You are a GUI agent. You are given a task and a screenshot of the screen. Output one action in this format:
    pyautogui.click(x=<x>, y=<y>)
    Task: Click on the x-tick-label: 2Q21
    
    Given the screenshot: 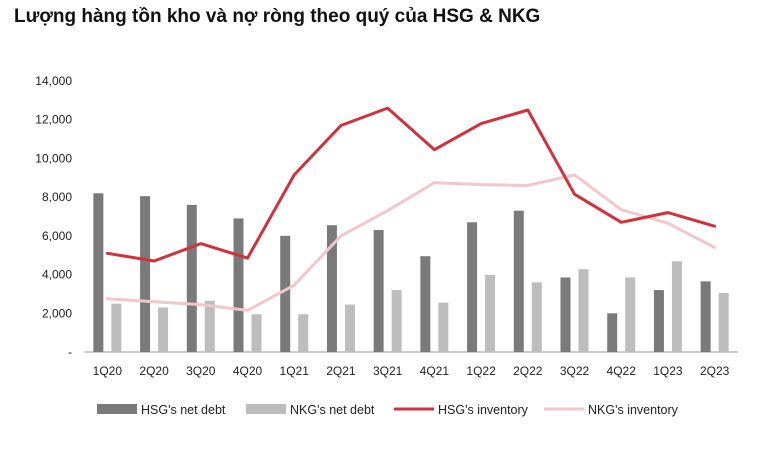 What is the action you would take?
    pyautogui.click(x=341, y=371)
    